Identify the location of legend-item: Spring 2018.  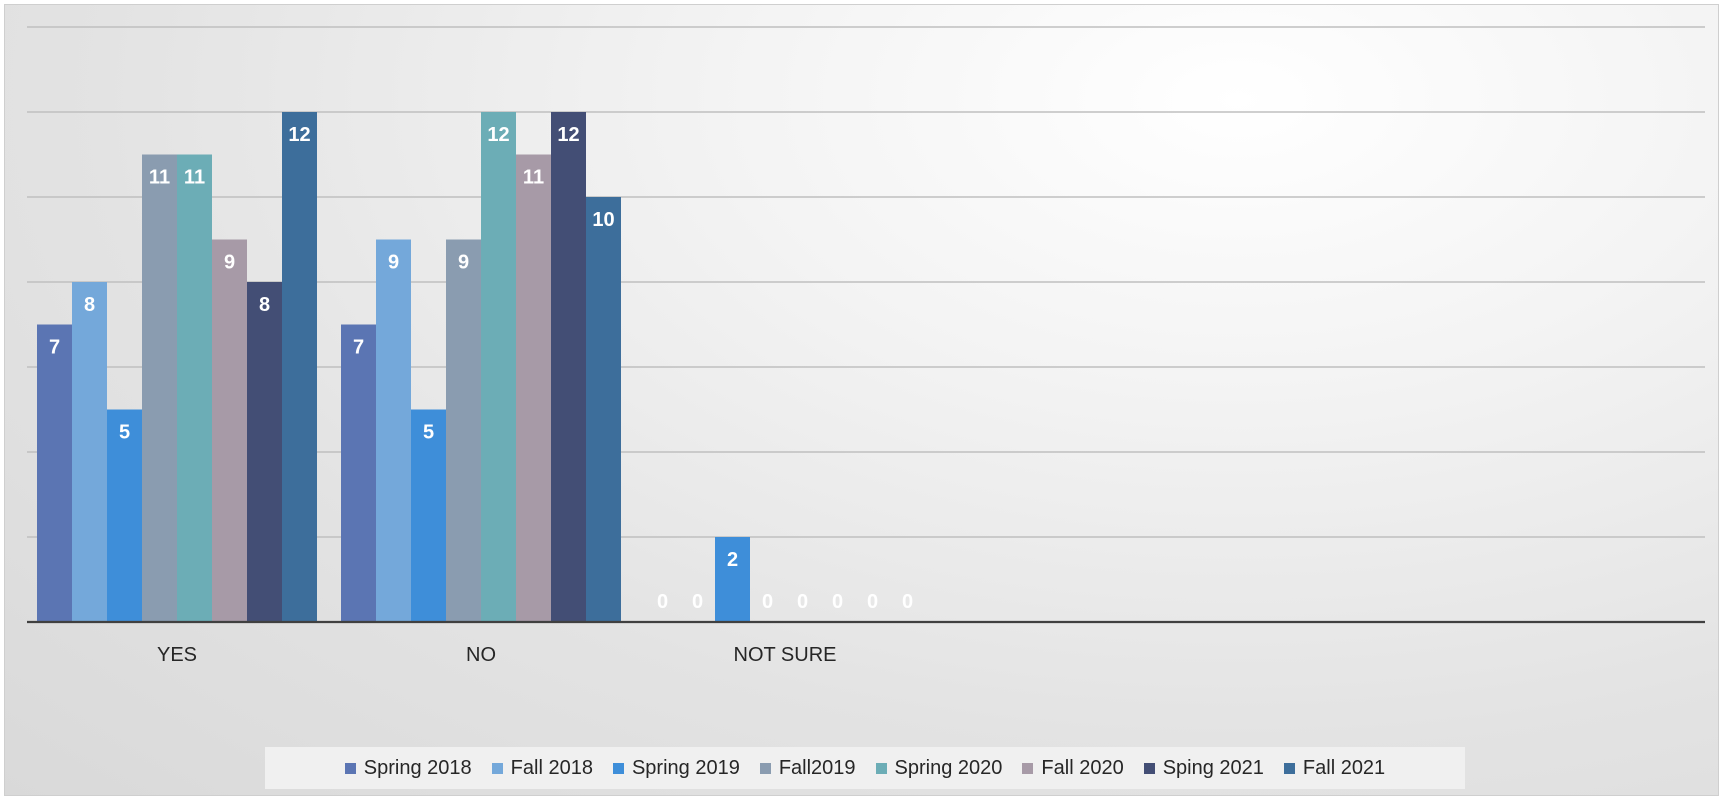
(408, 768).